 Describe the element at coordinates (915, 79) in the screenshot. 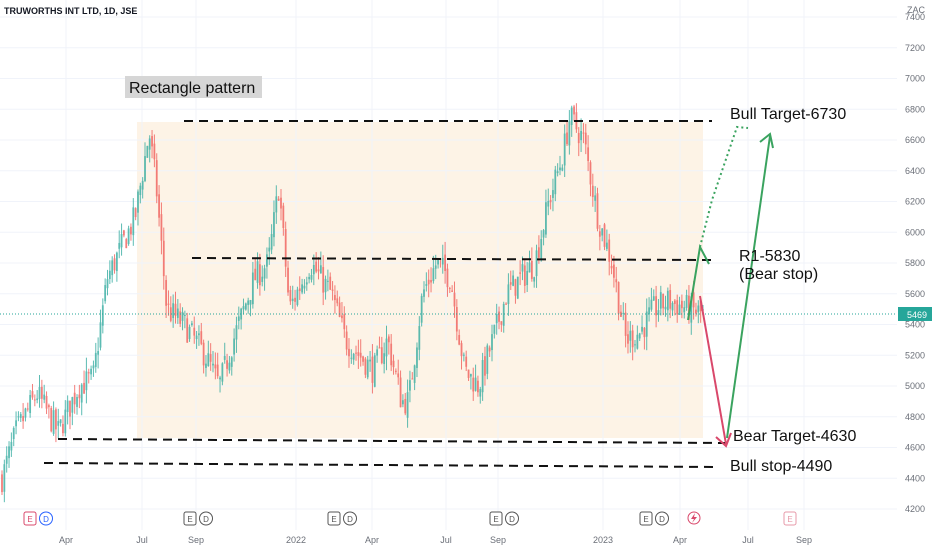

I see `price-tick-label: 7000` at that location.